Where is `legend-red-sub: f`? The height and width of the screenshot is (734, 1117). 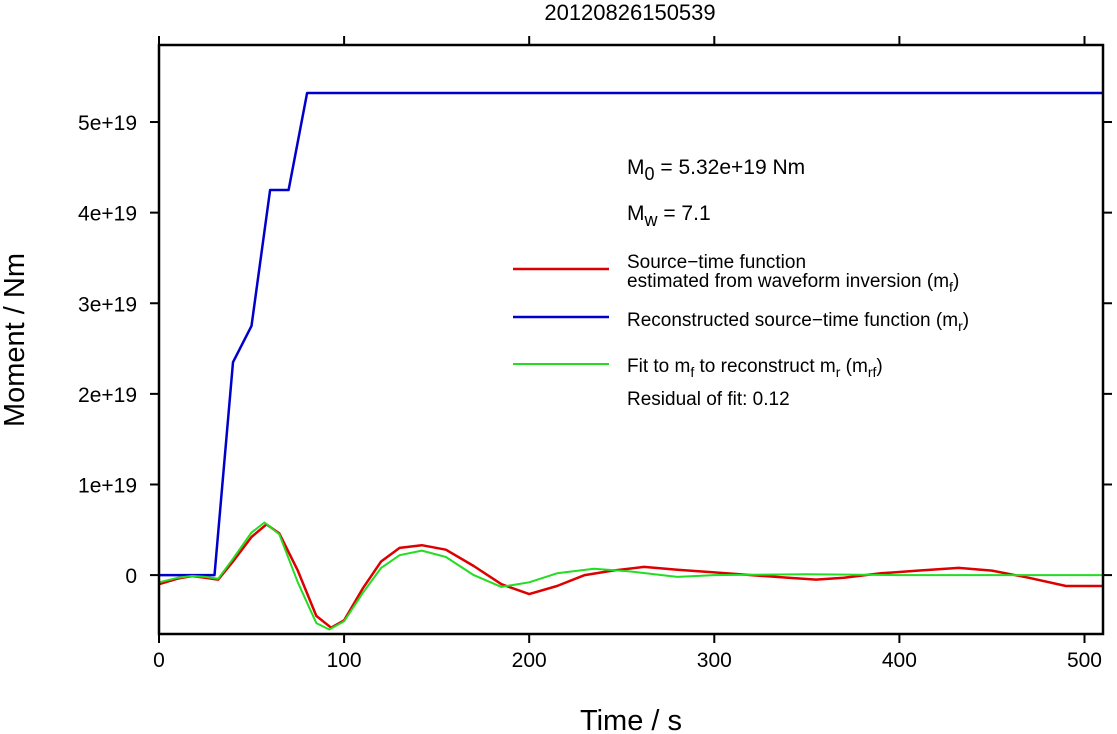
legend-red-sub: f is located at coordinates (951, 287).